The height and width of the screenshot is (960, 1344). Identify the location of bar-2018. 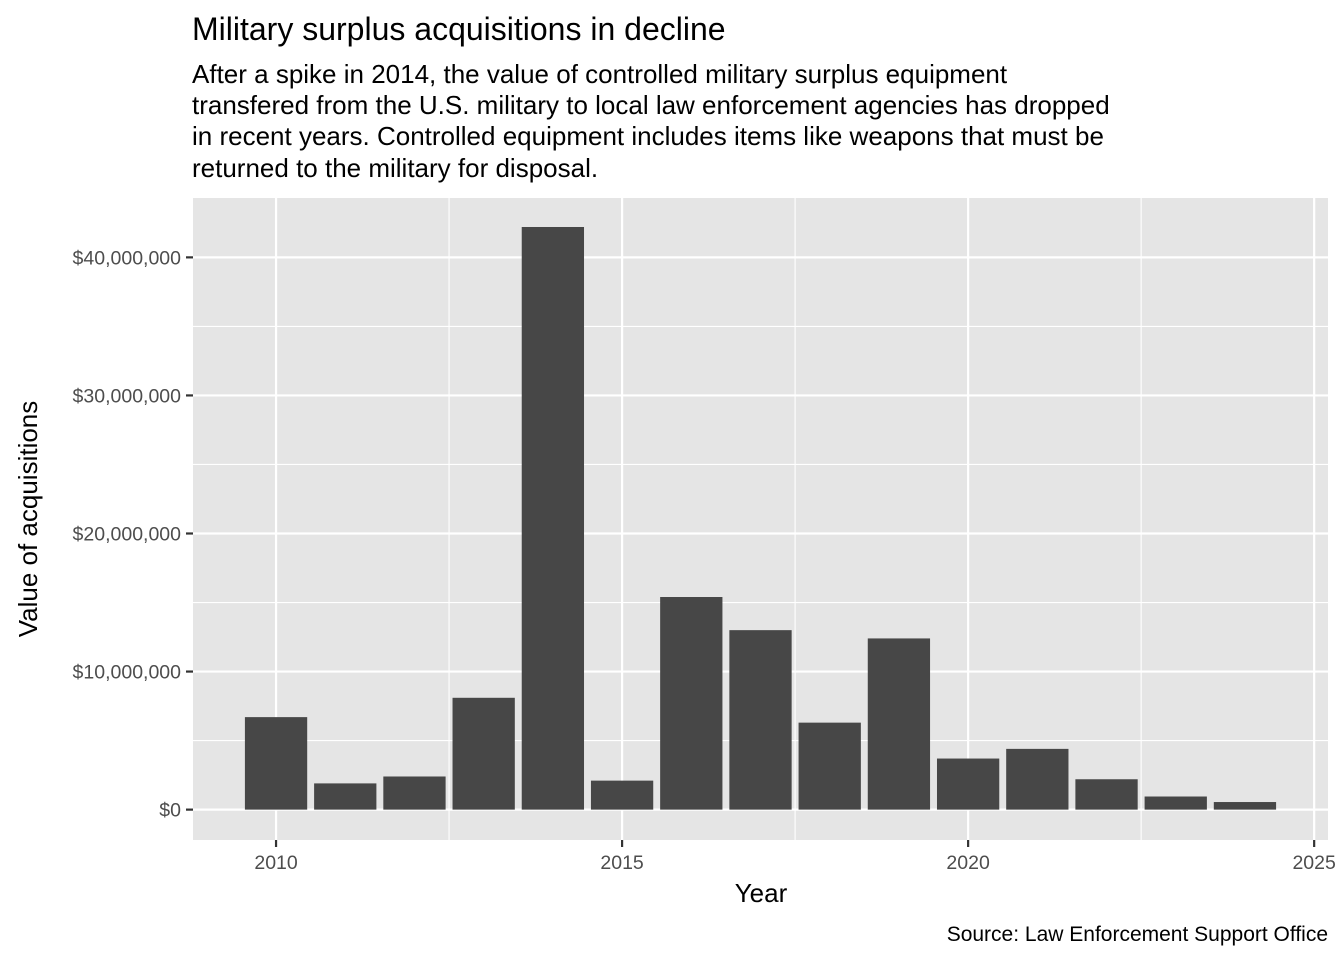
(829, 766).